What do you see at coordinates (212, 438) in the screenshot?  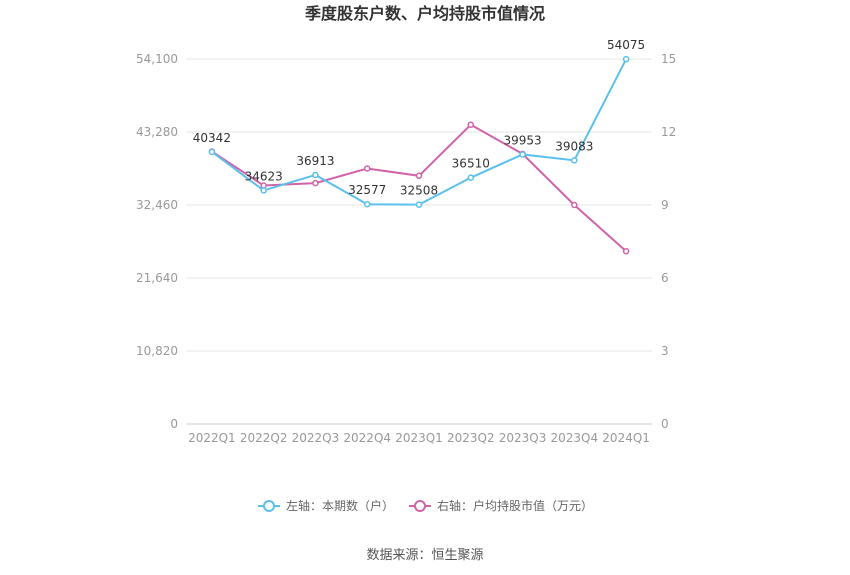 I see `x-tick-label: 2022Q1` at bounding box center [212, 438].